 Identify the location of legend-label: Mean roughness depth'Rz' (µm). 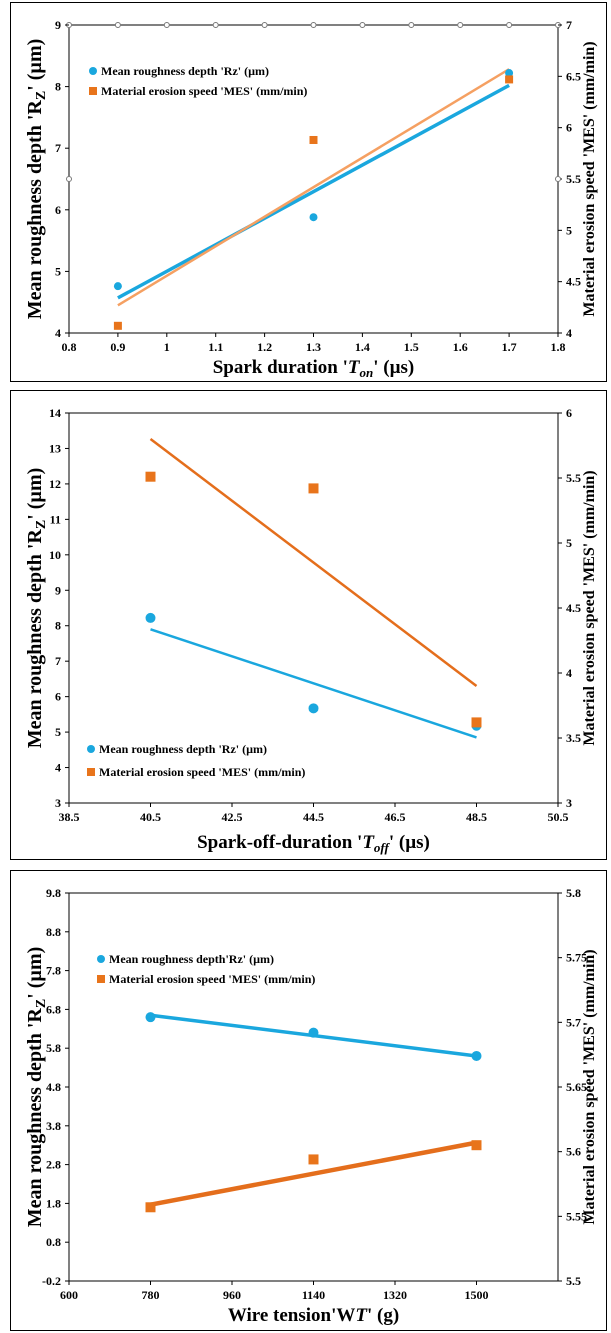
(191, 959).